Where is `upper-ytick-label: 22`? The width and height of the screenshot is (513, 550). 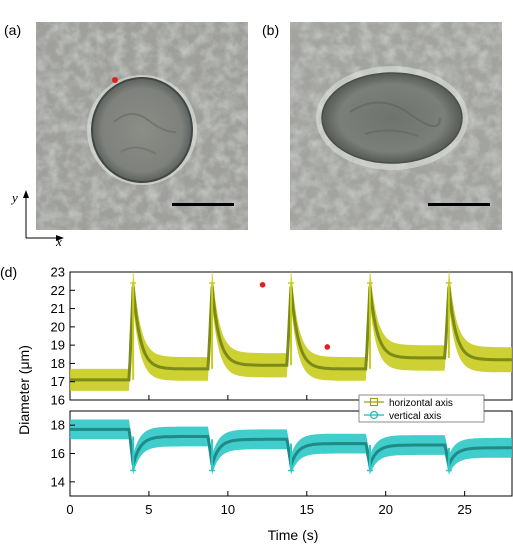
upper-ytick-label: 22 is located at coordinates (58, 290).